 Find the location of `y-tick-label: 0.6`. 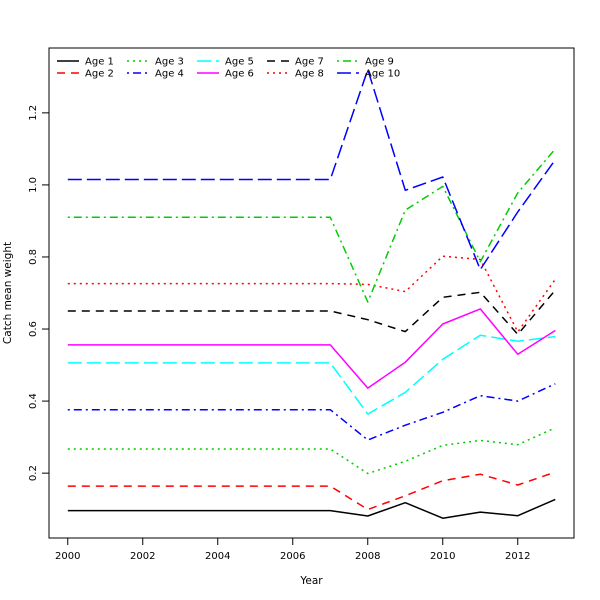

y-tick-label: 0.6 is located at coordinates (33, 329).